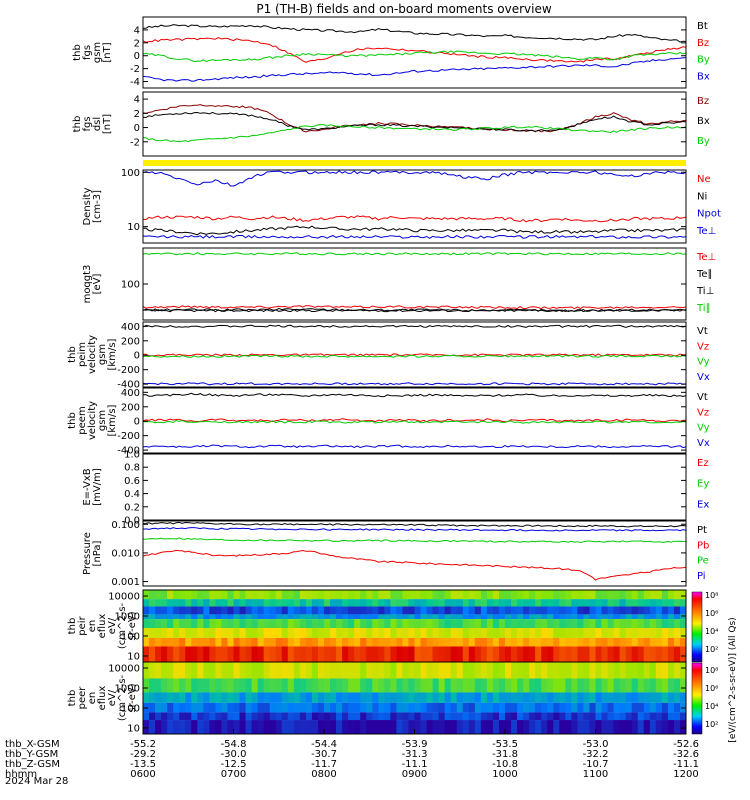  I want to click on legend-Ti: Ti∥, so click(703, 308).